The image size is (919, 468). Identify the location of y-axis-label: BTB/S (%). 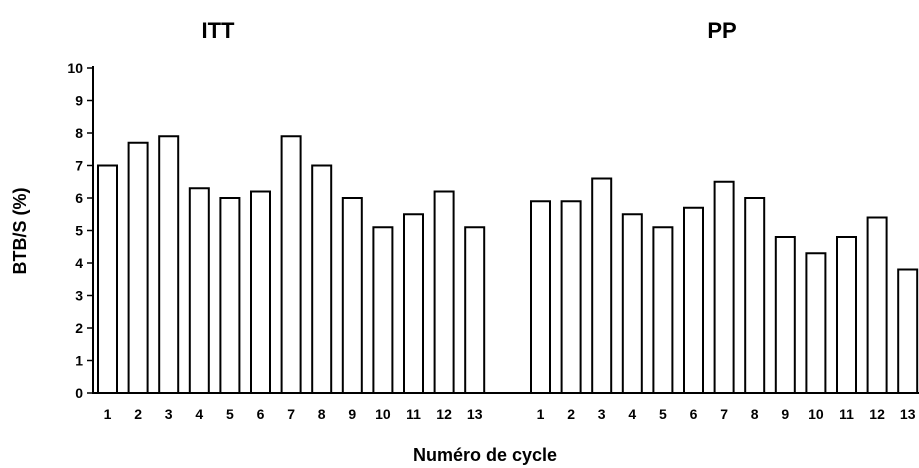
(20, 231).